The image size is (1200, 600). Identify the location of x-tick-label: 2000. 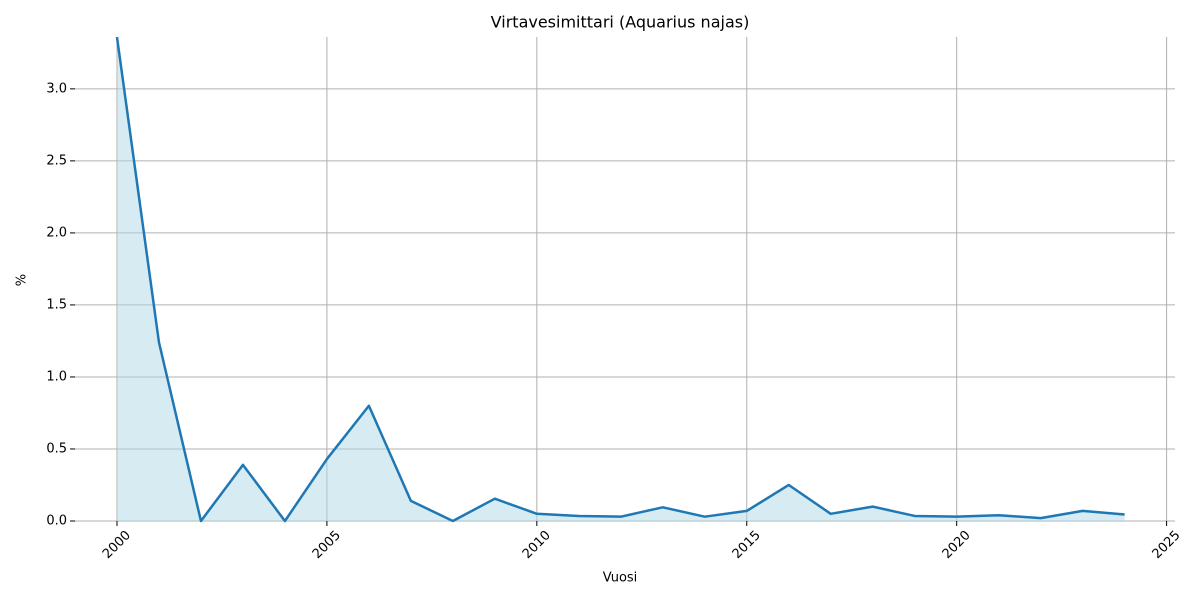
(117, 545).